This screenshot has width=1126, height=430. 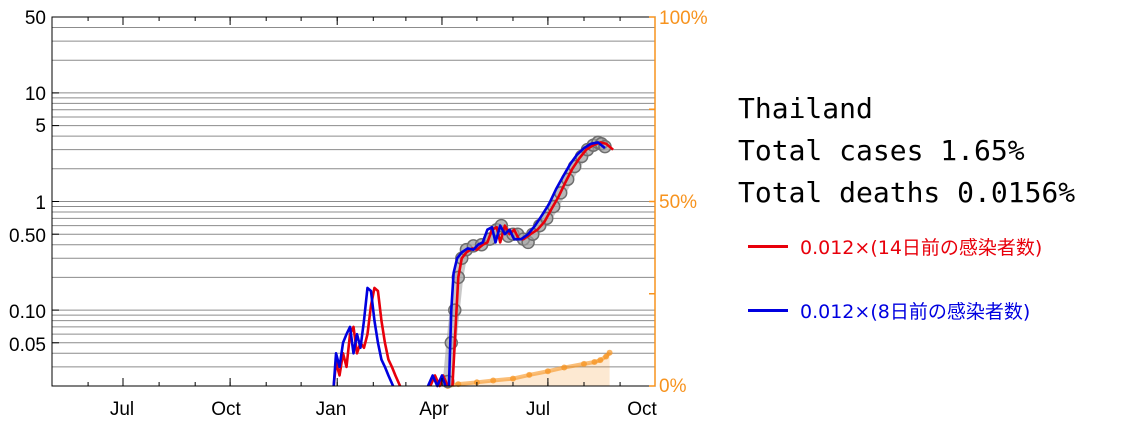 I want to click on y-right-tick-labels: 100% 50% 0%, so click(x=683, y=202).